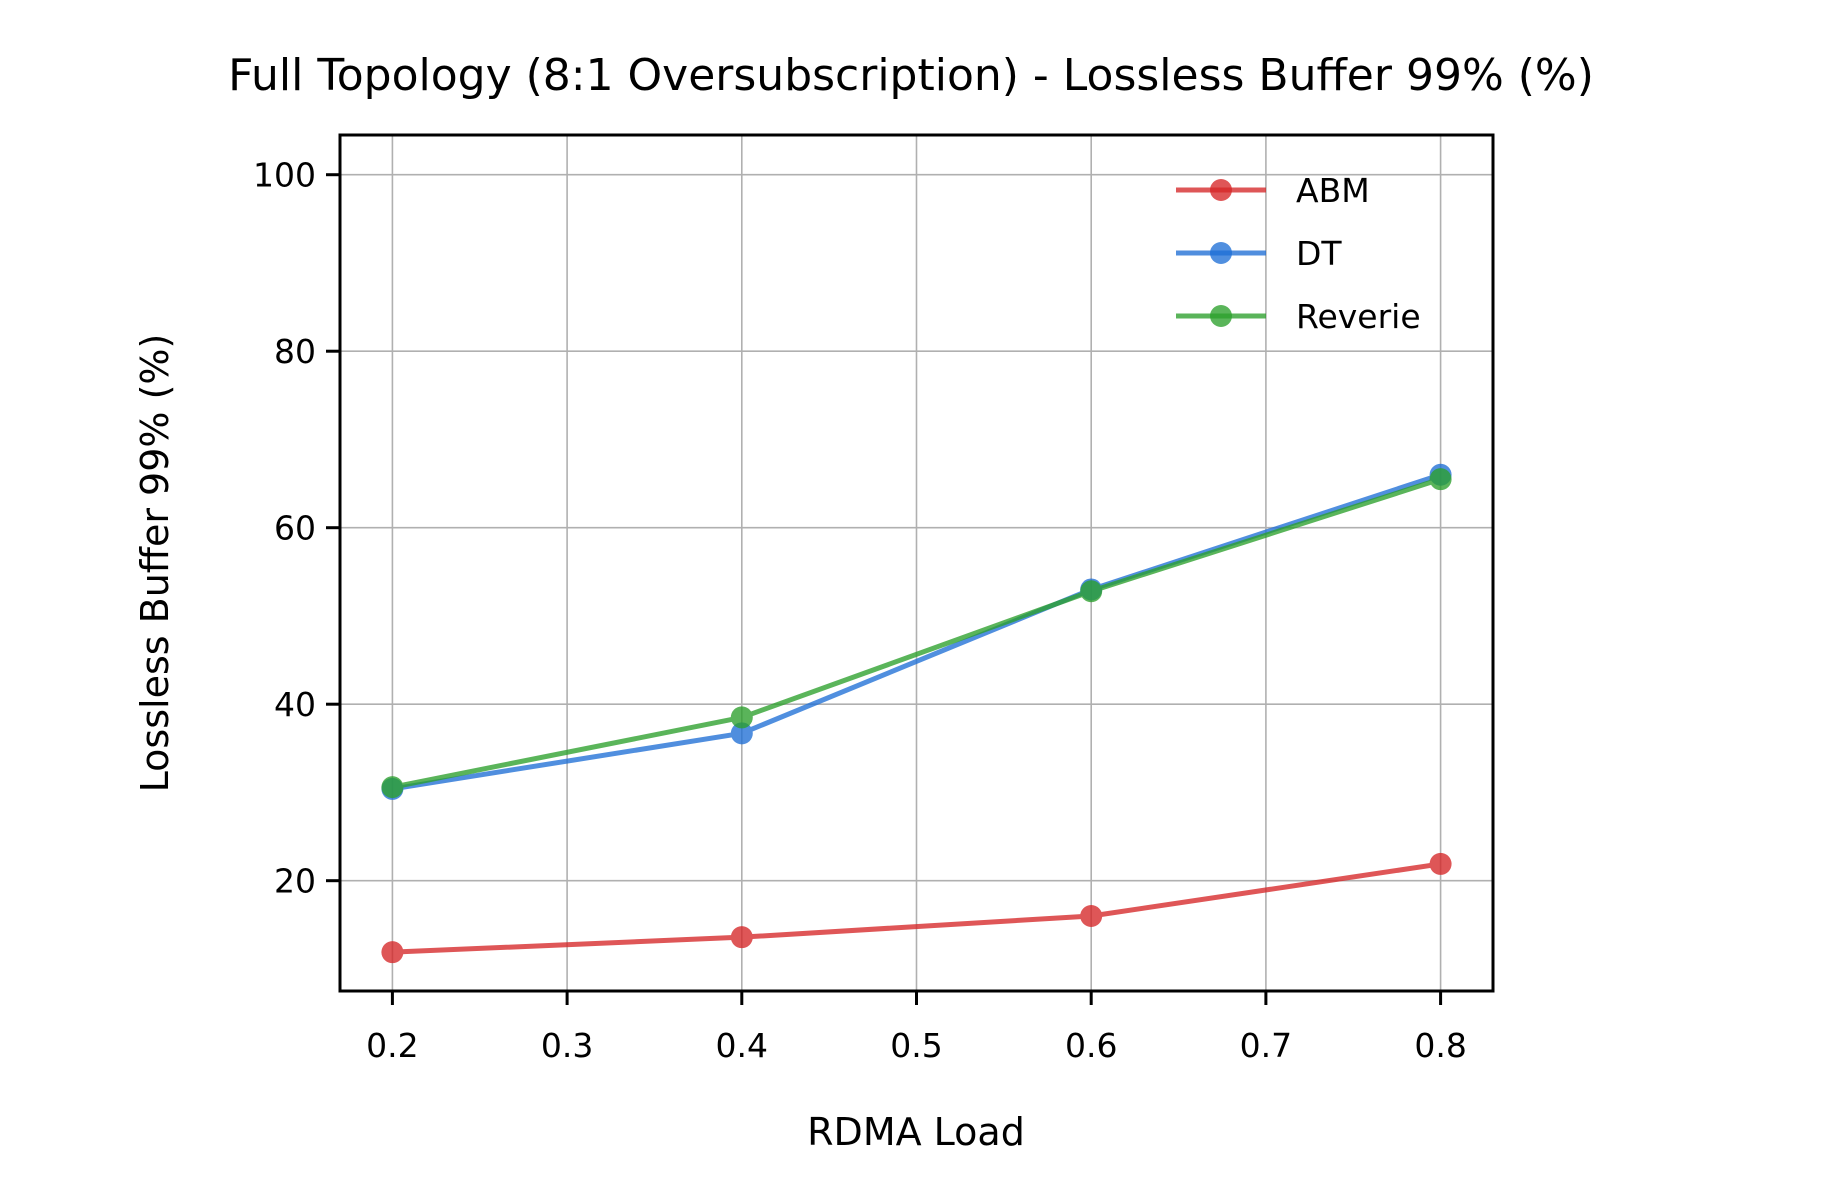 This screenshot has height=1202, width=1823. What do you see at coordinates (392, 1045) in the screenshot?
I see `x-tick-label: 0.2` at bounding box center [392, 1045].